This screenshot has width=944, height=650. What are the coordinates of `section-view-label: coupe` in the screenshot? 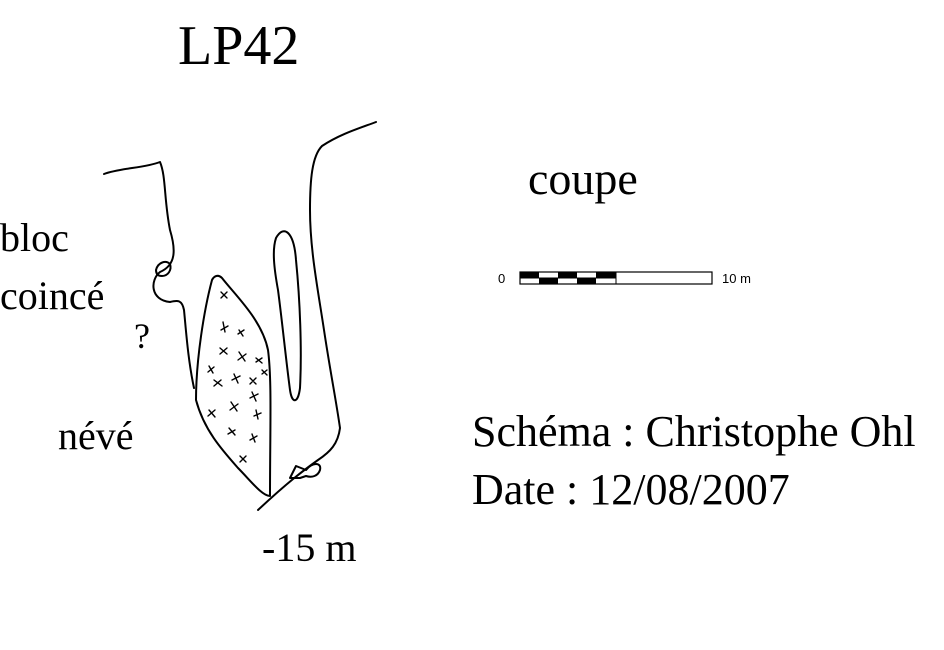 It's located at (583, 178).